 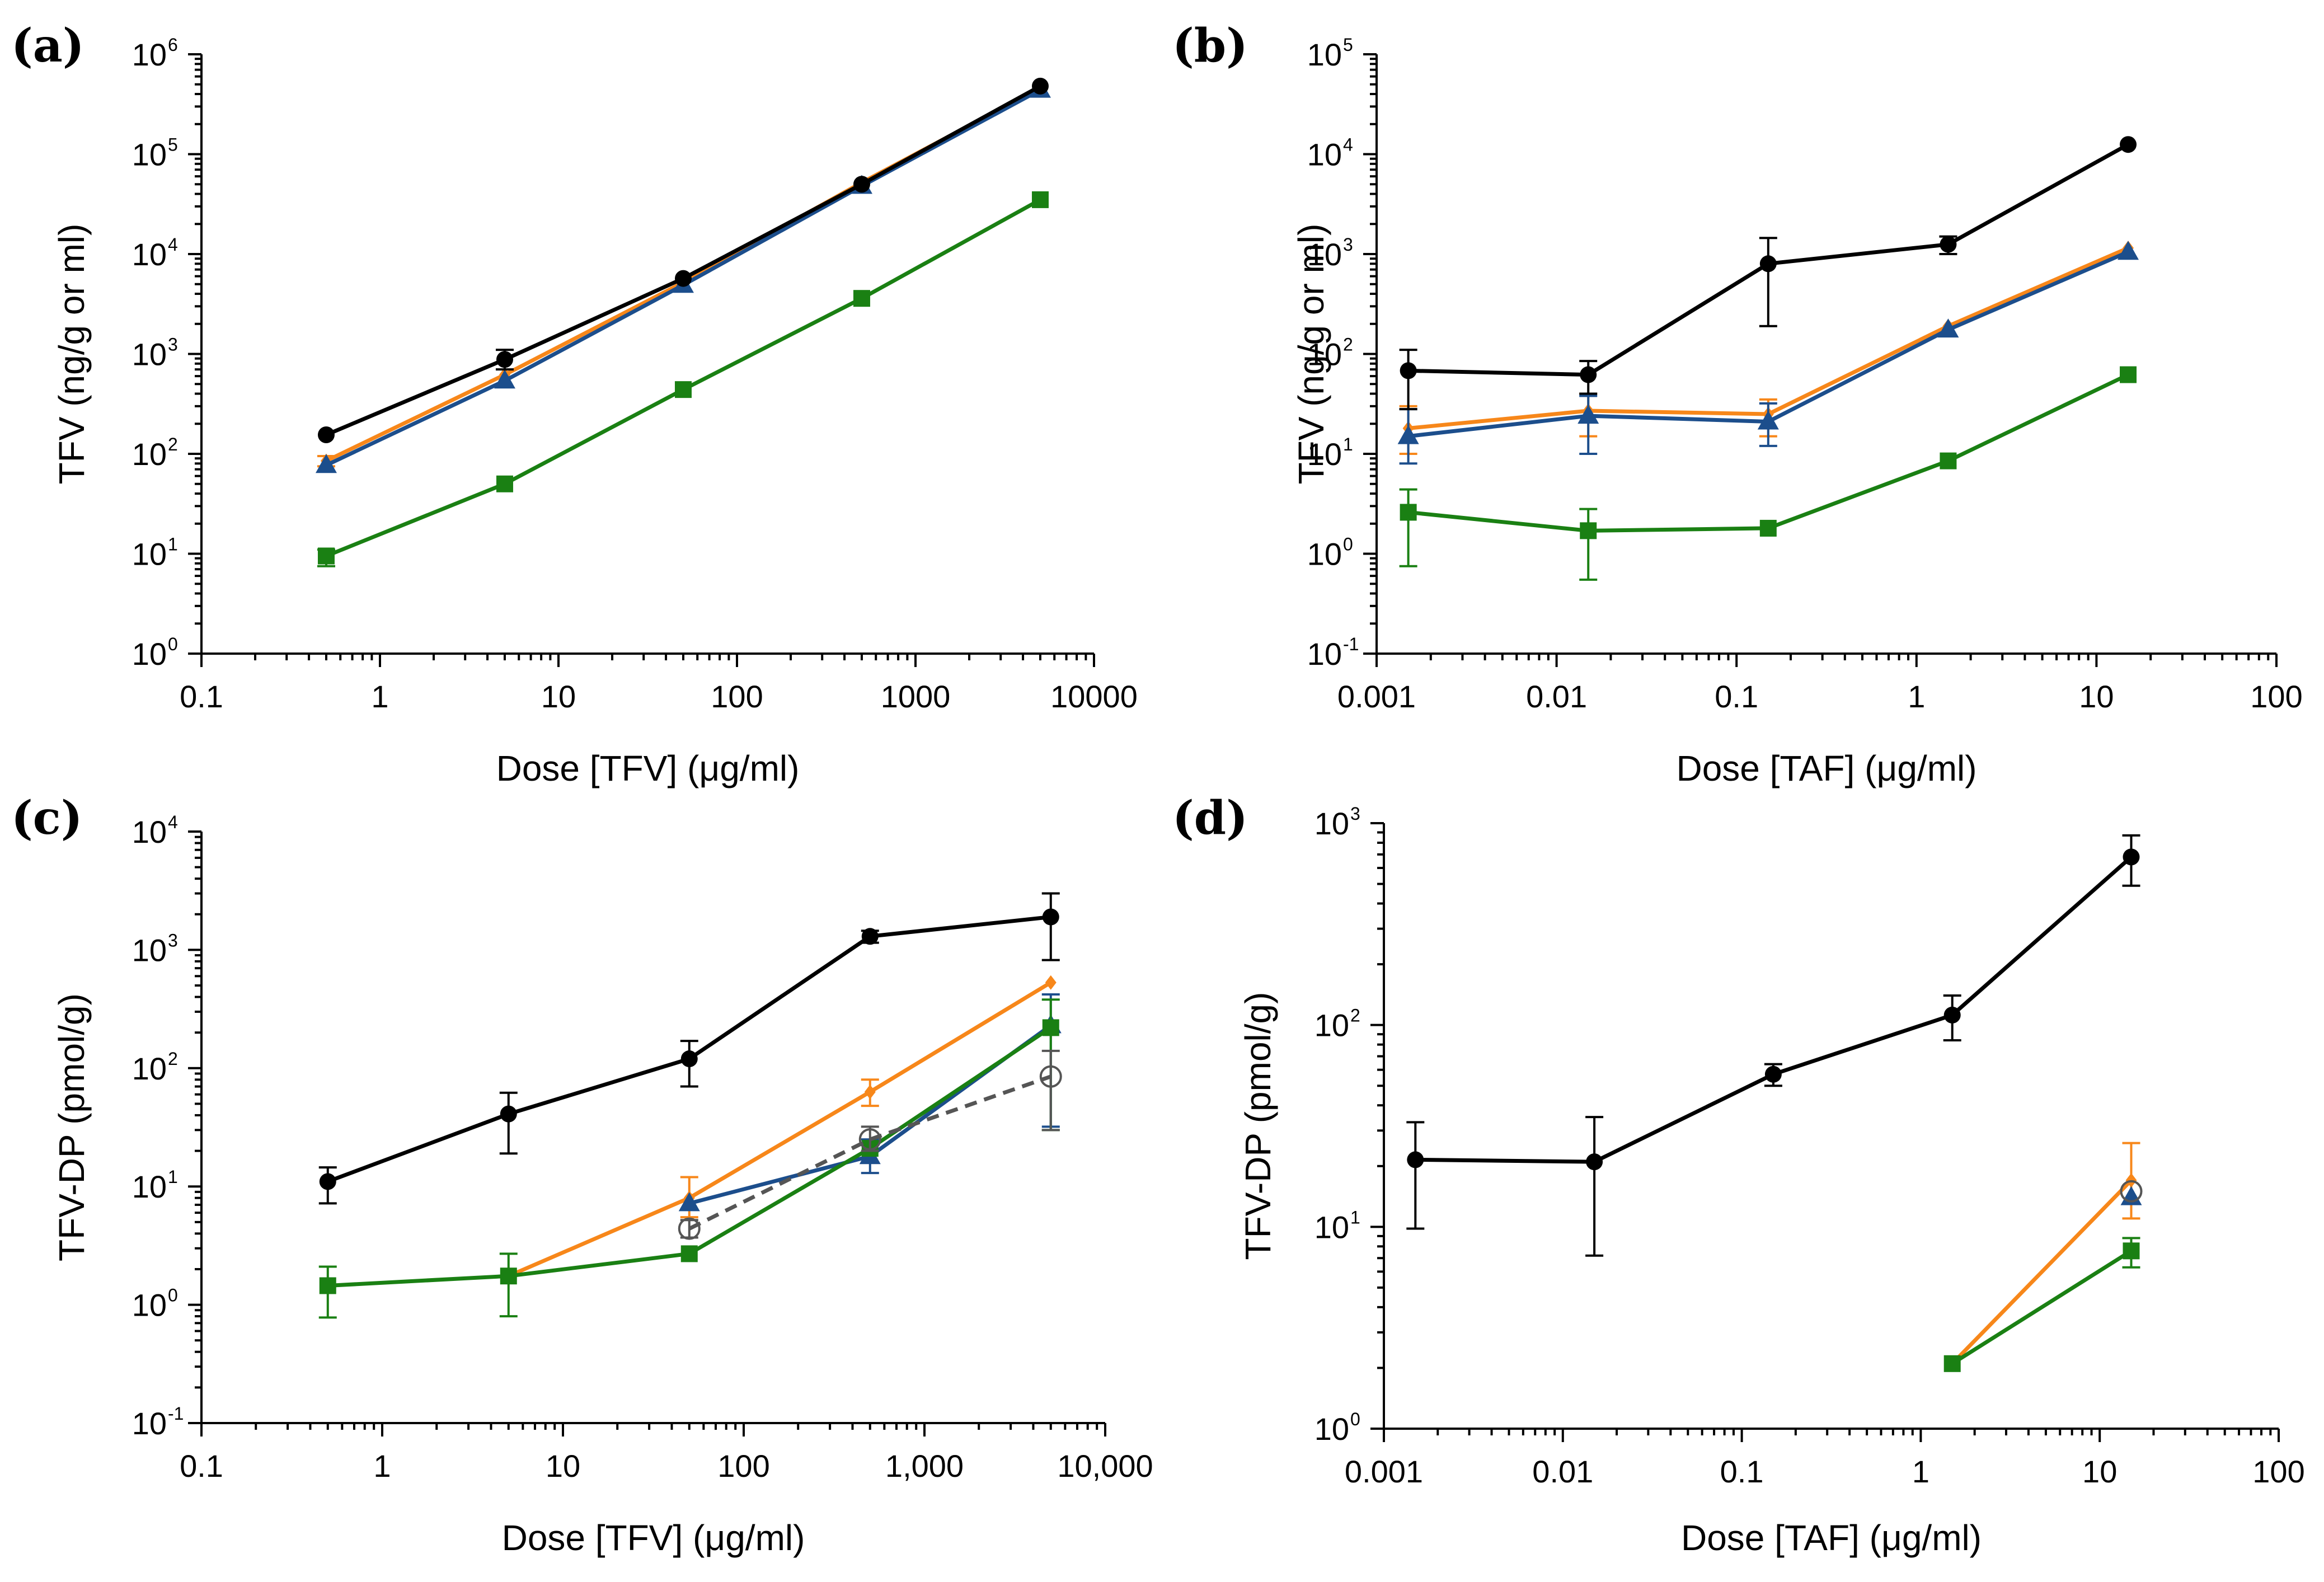 I want to click on x-tick-label: 0.001, so click(x=1384, y=1471).